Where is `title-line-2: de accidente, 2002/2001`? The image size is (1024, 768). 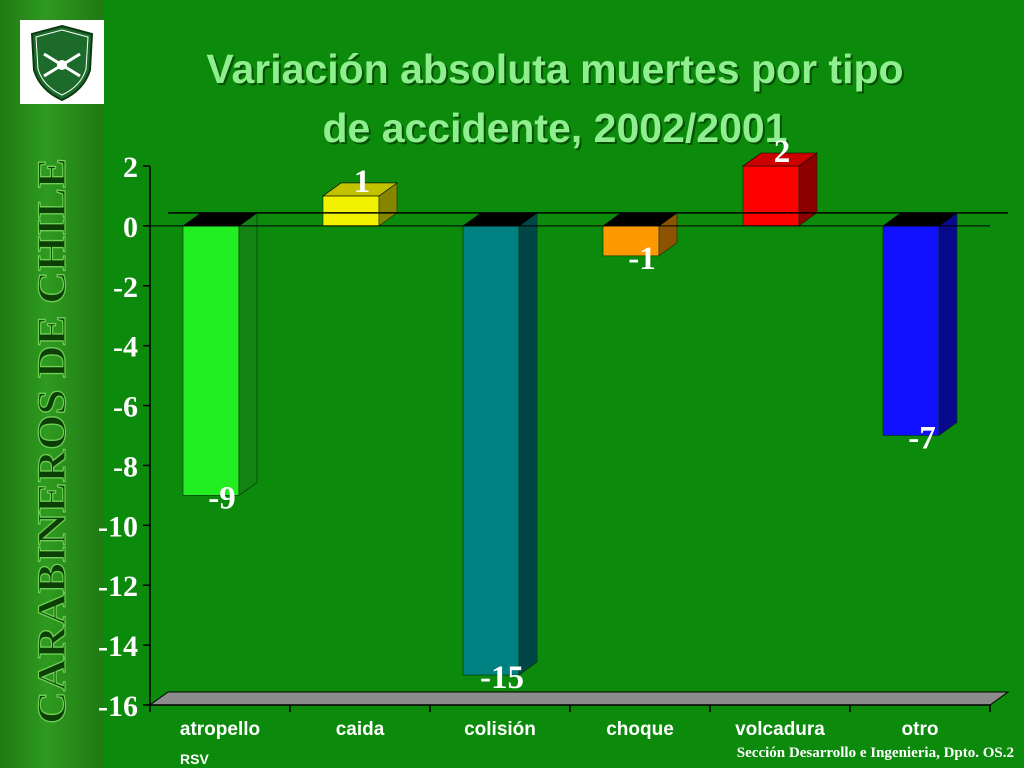 title-line-2: de accidente, 2002/2001 is located at coordinates (555, 128).